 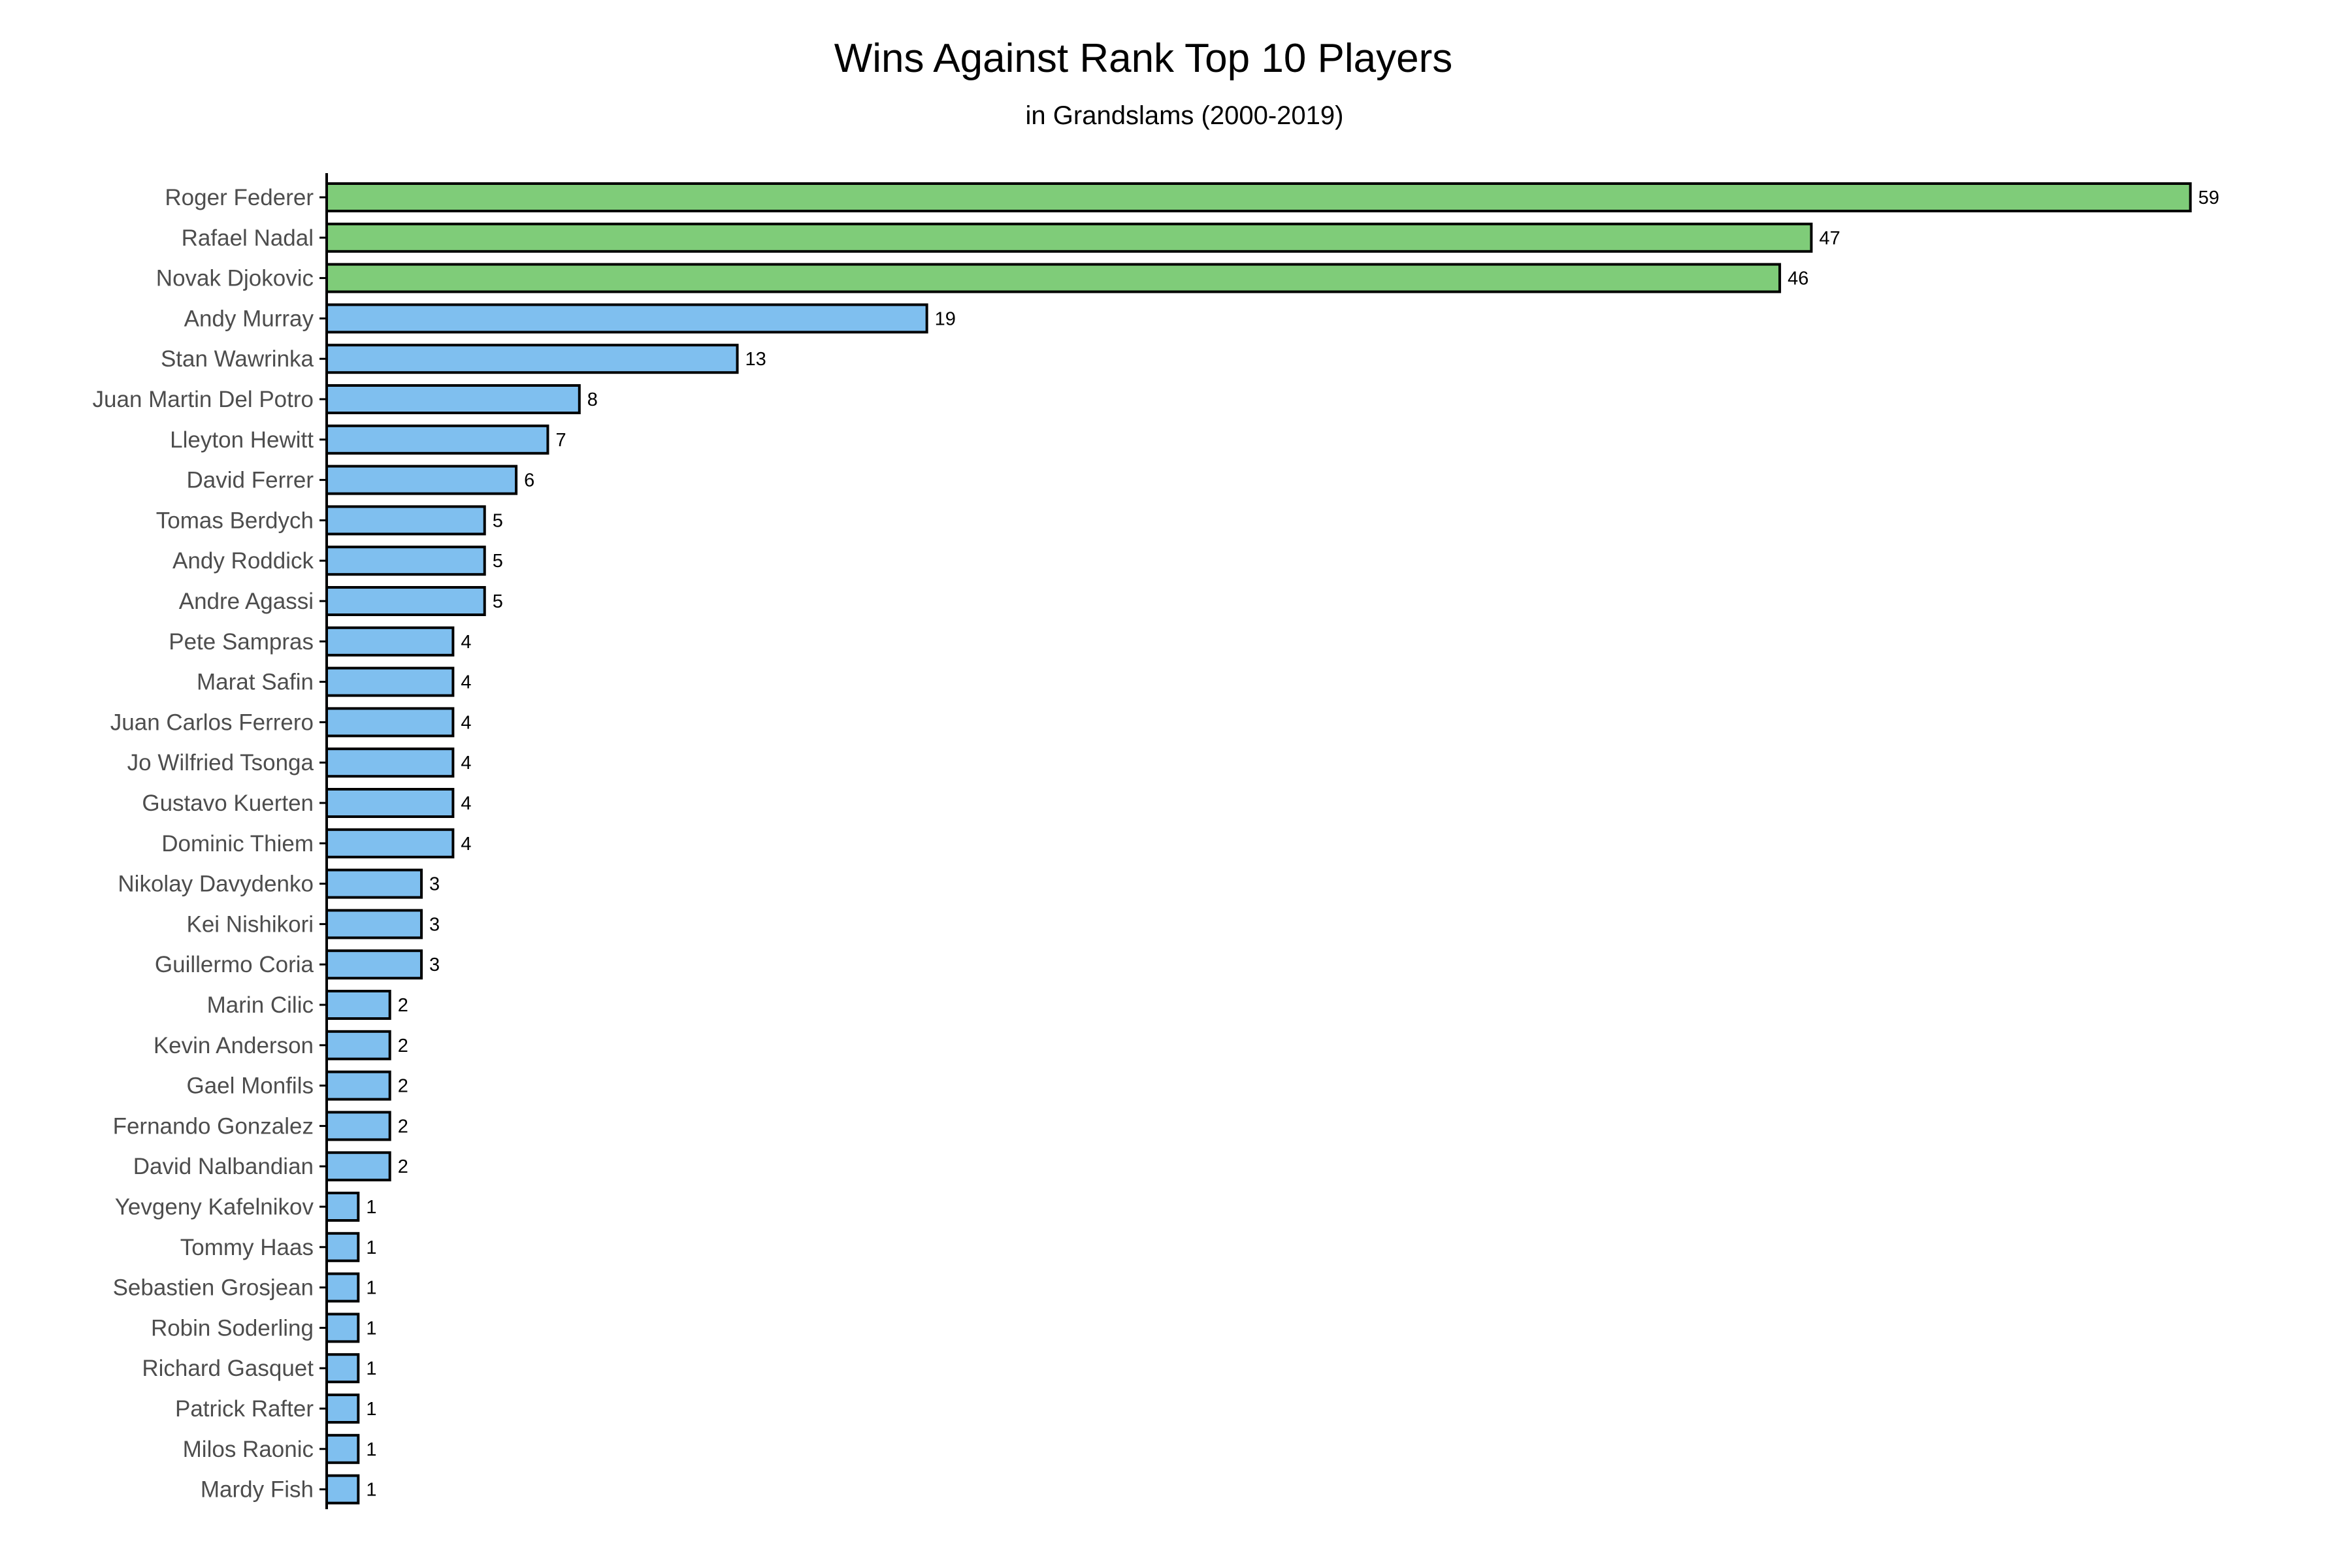 I want to click on y-tick-label: Tomas Berdych, so click(x=235, y=520).